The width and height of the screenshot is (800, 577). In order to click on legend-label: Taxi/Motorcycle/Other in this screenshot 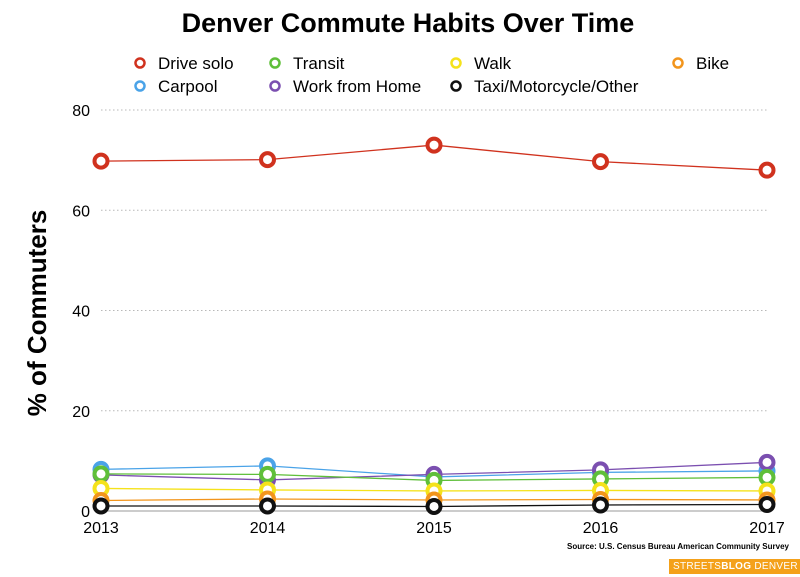, I will do `click(556, 86)`.